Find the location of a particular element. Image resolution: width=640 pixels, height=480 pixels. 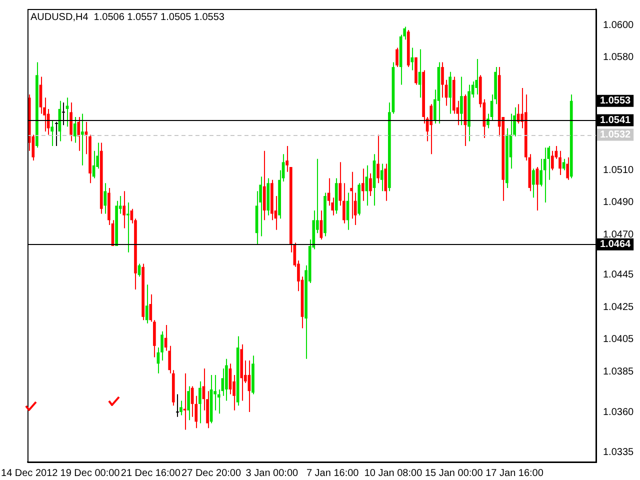

y-tick-label: 1.0335 is located at coordinates (618, 452).